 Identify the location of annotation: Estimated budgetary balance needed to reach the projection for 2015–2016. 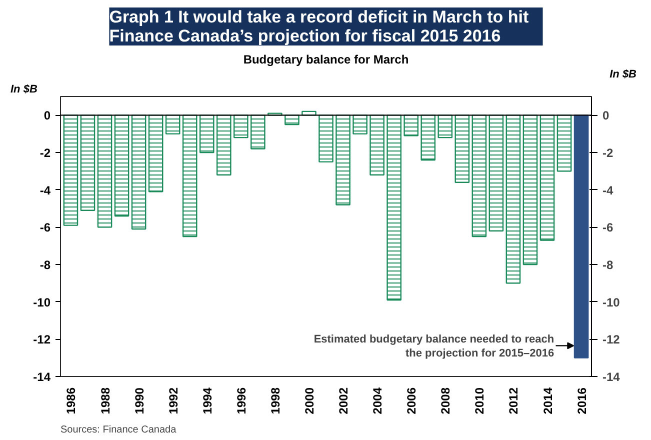
(434, 347).